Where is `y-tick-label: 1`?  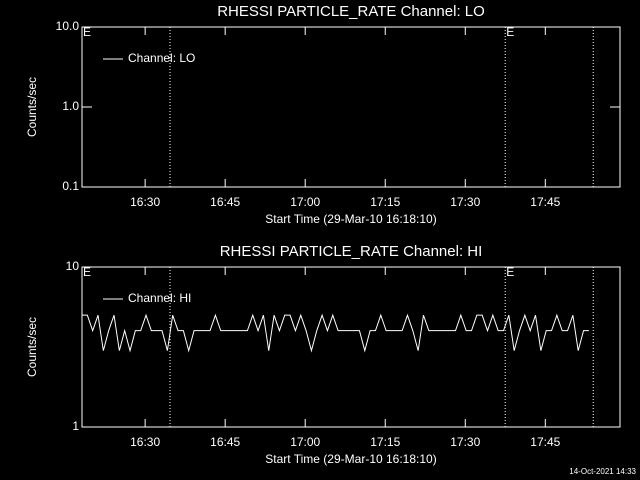 y-tick-label: 1 is located at coordinates (75, 426).